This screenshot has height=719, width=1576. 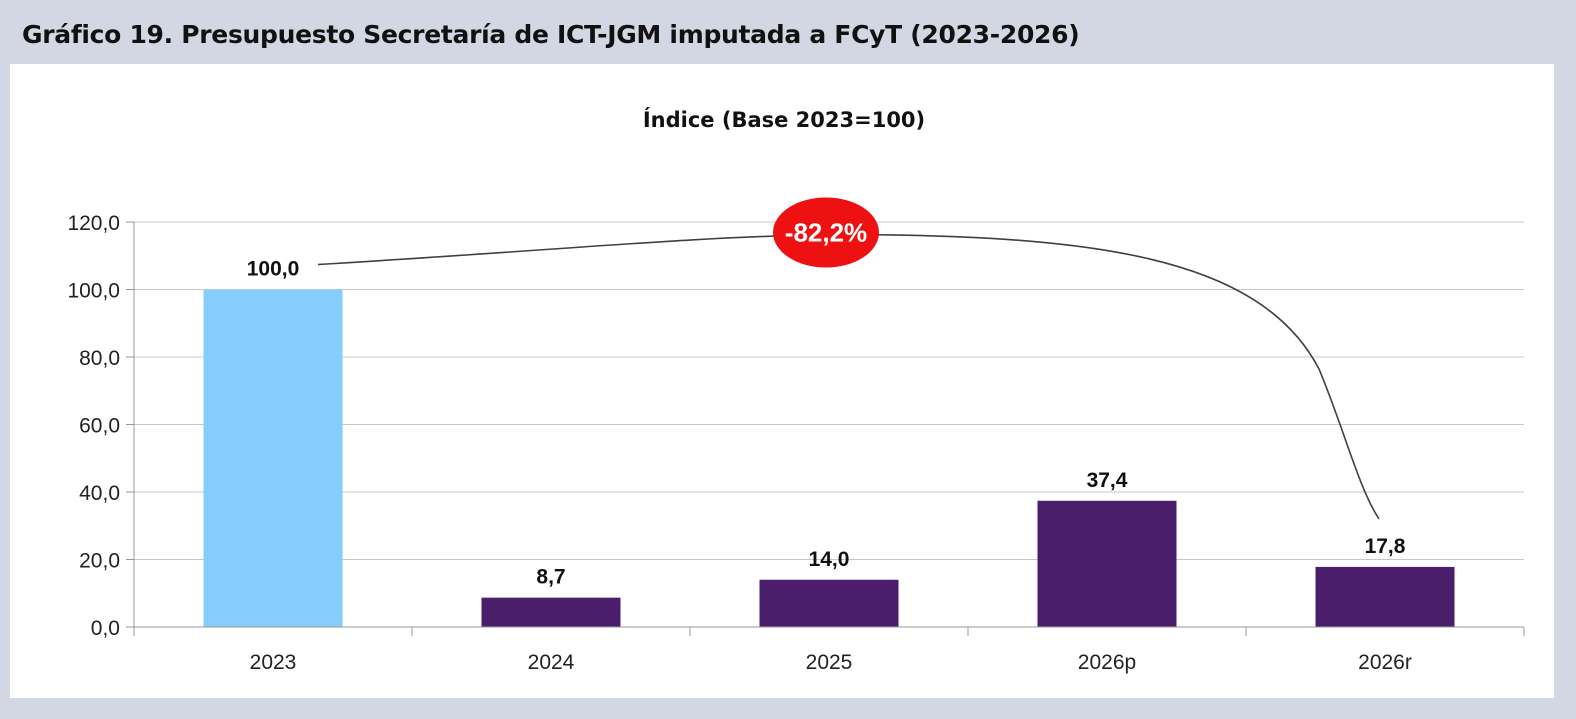 I want to click on bar-2024, so click(x=551, y=612).